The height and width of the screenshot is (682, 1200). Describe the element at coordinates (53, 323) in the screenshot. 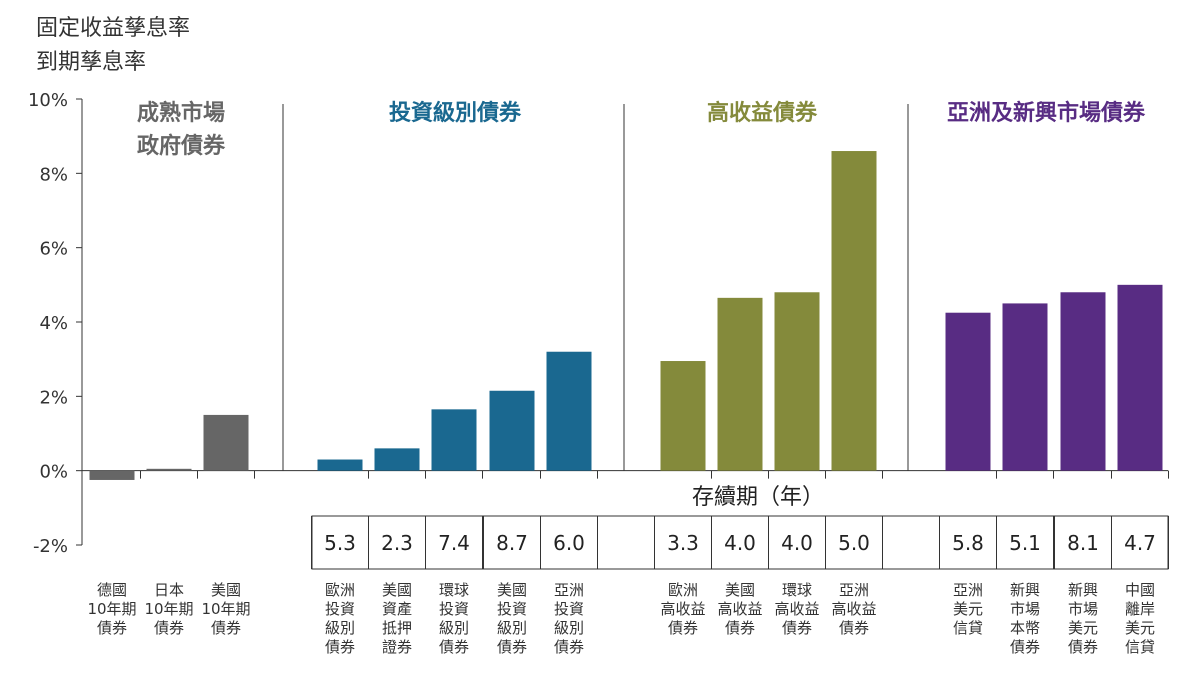

I see `y-tick-label: 4%` at that location.